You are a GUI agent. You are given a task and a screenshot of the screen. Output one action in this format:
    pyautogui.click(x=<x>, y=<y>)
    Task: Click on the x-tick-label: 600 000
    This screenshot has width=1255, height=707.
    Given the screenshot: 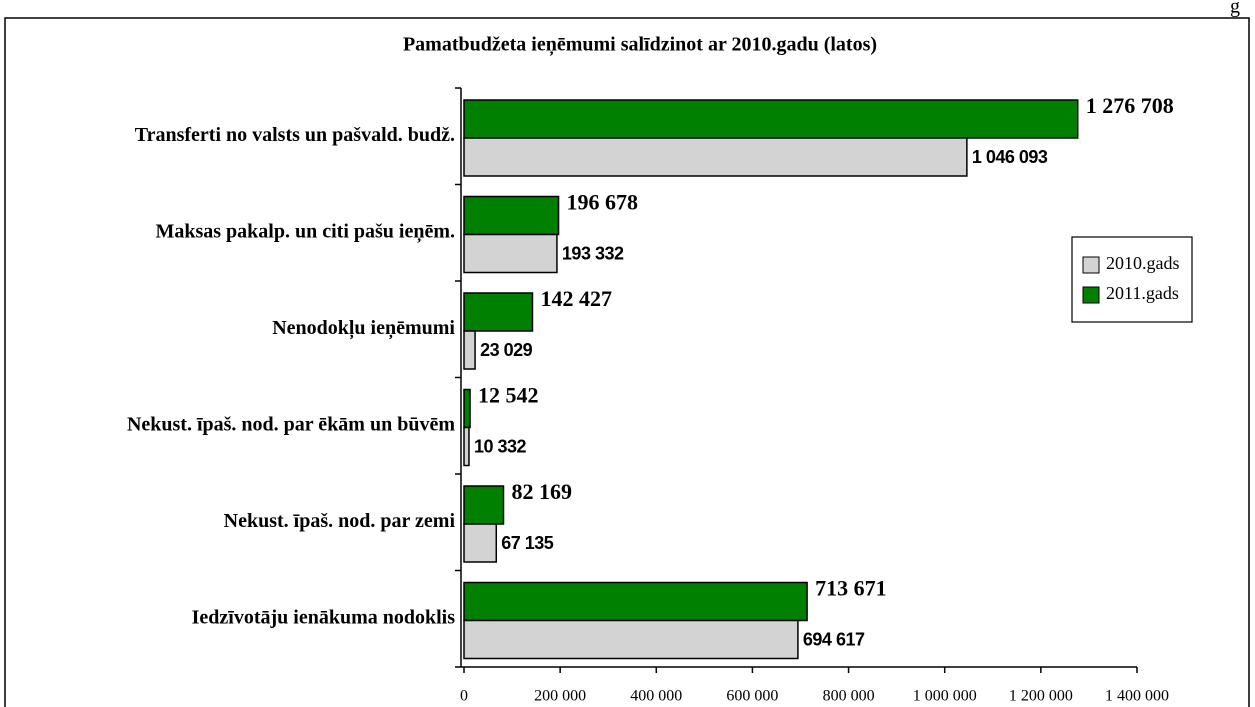 What is the action you would take?
    pyautogui.click(x=752, y=696)
    